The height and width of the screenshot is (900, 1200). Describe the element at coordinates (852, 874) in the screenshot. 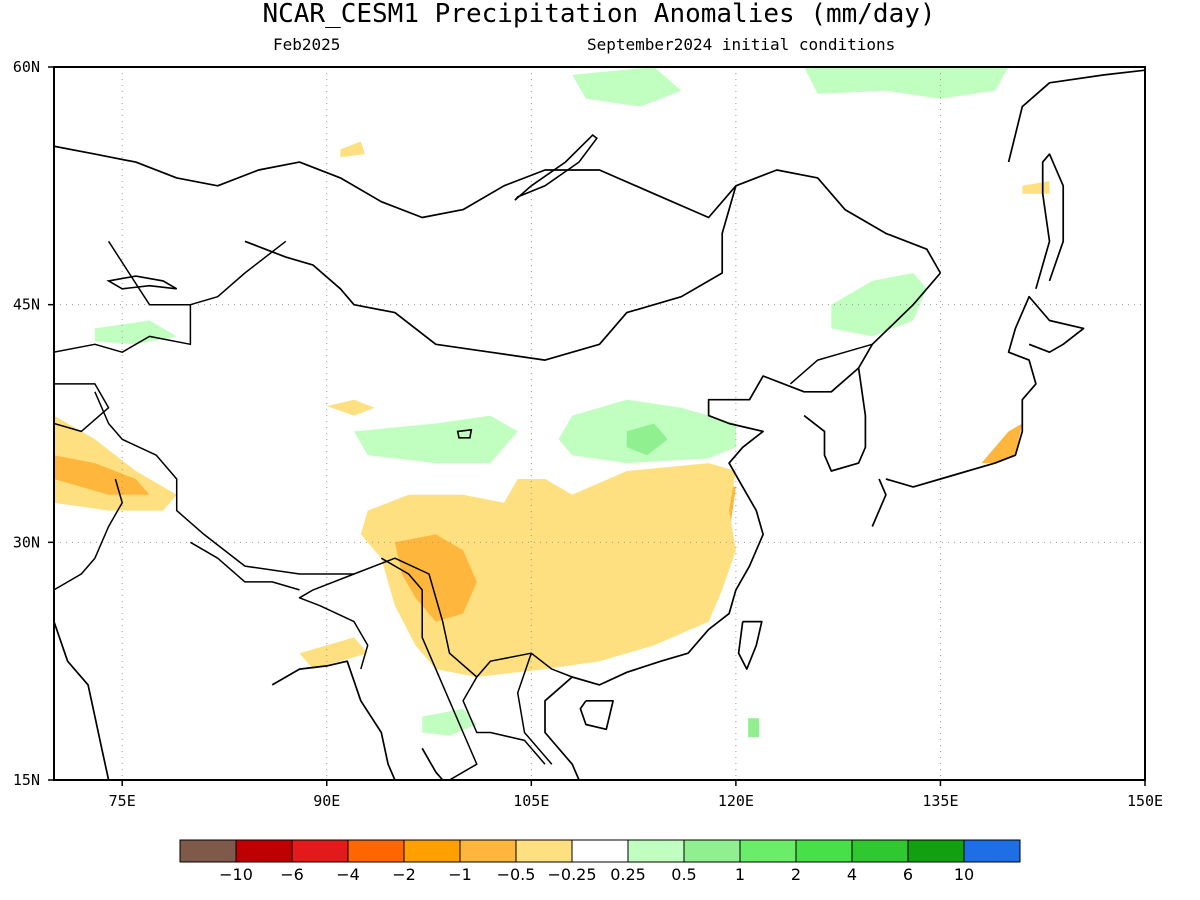

I see `colorbar-label: 4` at that location.